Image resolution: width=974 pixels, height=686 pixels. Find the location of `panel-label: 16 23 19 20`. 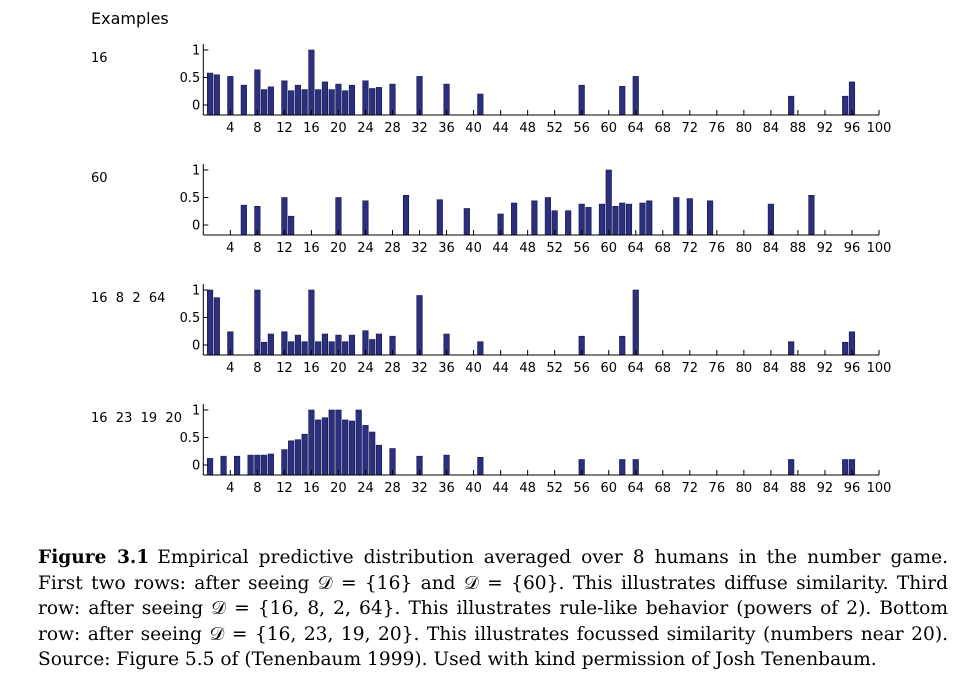

panel-label: 16 23 19 20 is located at coordinates (136, 418).